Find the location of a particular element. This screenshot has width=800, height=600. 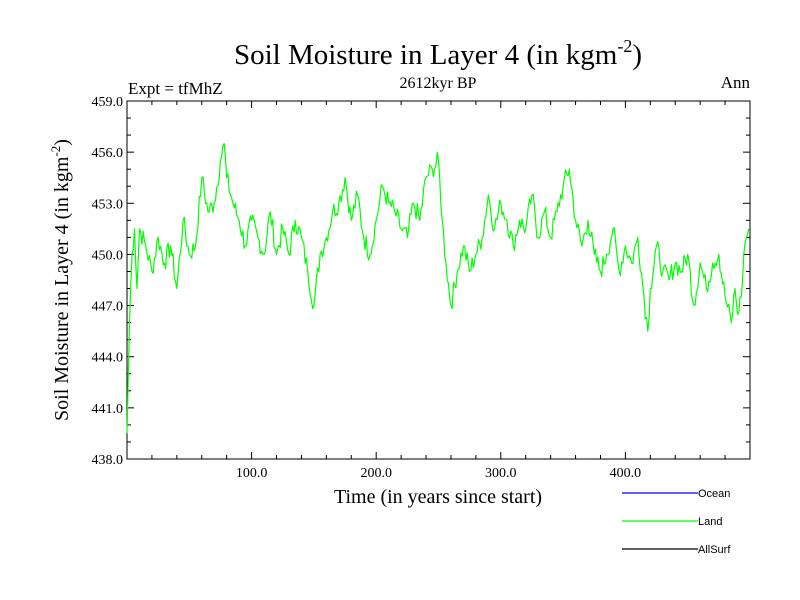

x-tick-label: 400.0 is located at coordinates (626, 473).